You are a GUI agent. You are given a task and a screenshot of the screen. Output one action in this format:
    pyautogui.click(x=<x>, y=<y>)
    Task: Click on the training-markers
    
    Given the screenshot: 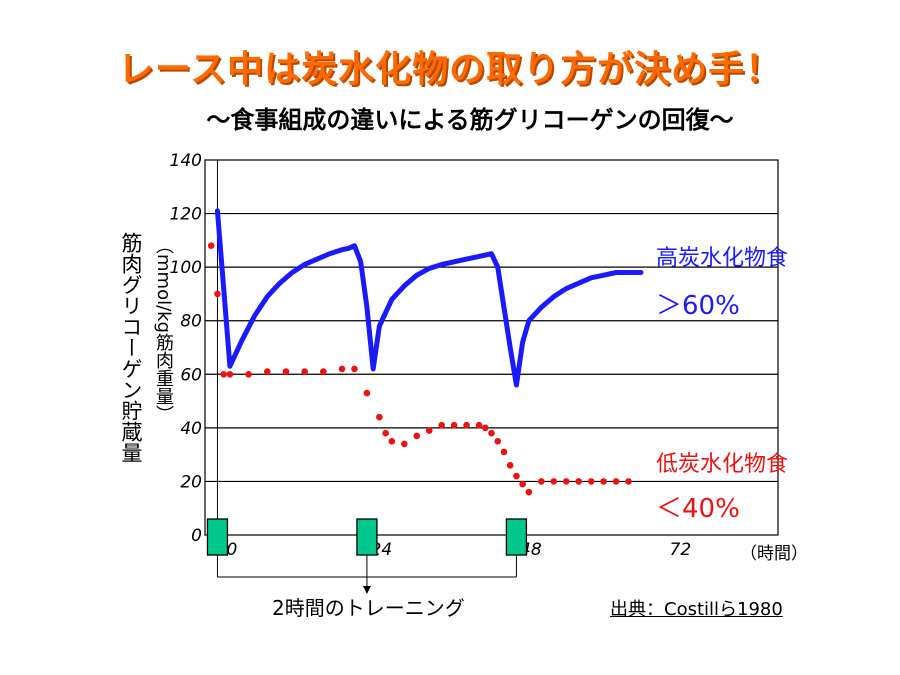 What is the action you would take?
    pyautogui.click(x=367, y=556)
    